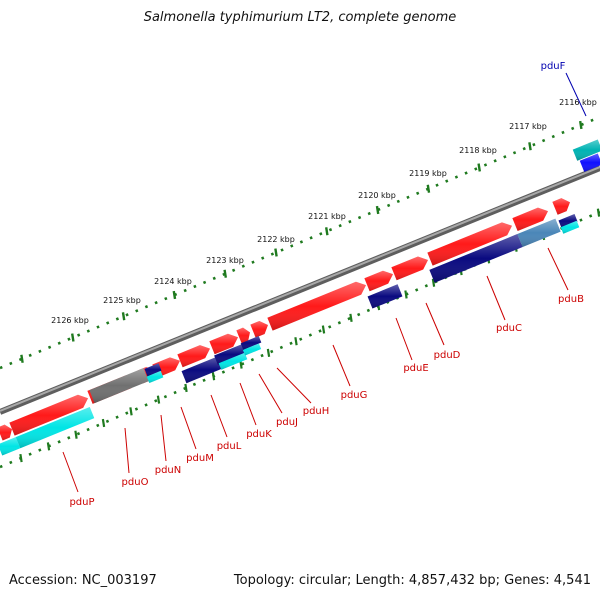  What do you see at coordinates (409, 268) in the screenshot?
I see `pduD-arrow` at bounding box center [409, 268].